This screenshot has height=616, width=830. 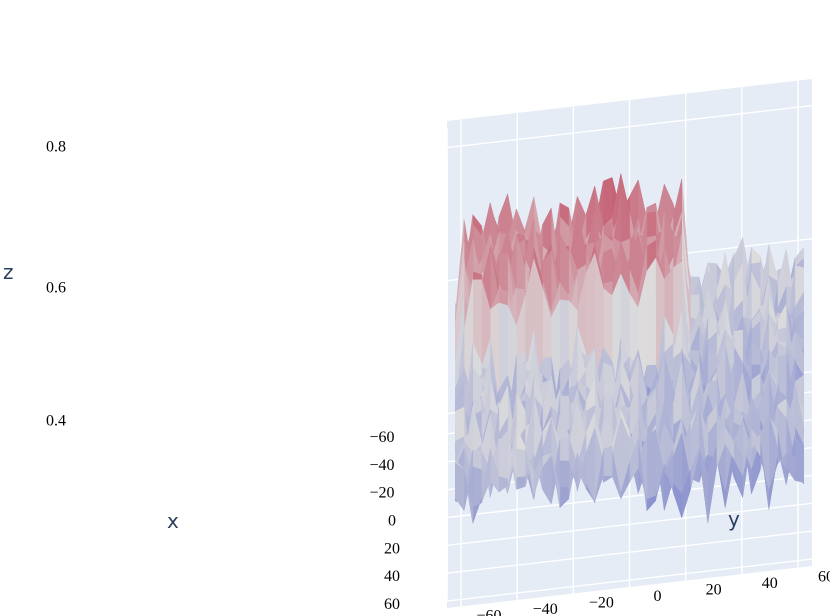 I want to click on z-tick-label: 0.8, so click(x=56, y=147).